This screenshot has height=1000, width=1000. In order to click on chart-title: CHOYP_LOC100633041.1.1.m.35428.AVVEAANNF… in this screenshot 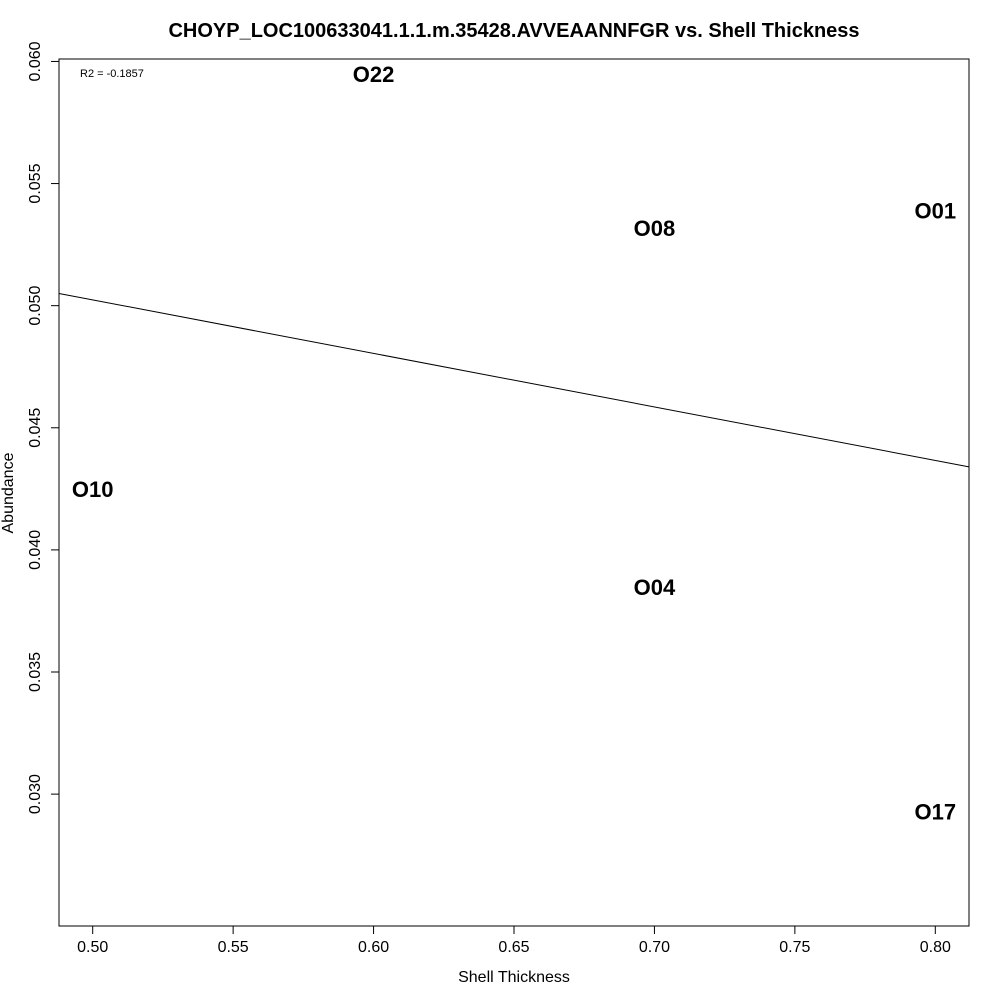, I will do `click(513, 31)`.